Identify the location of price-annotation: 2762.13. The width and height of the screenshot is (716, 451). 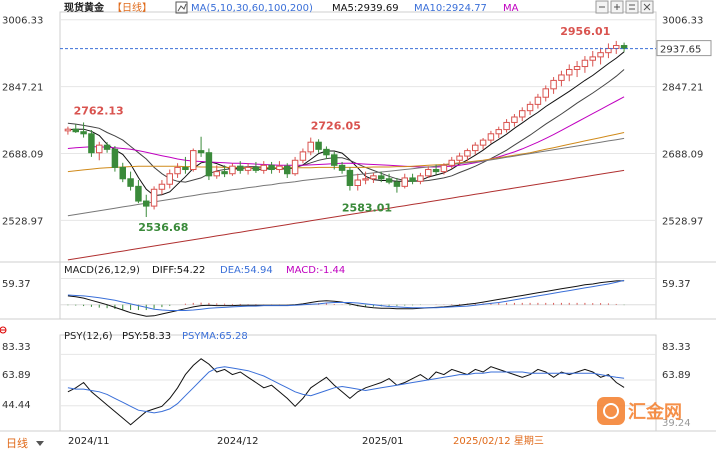
(99, 110).